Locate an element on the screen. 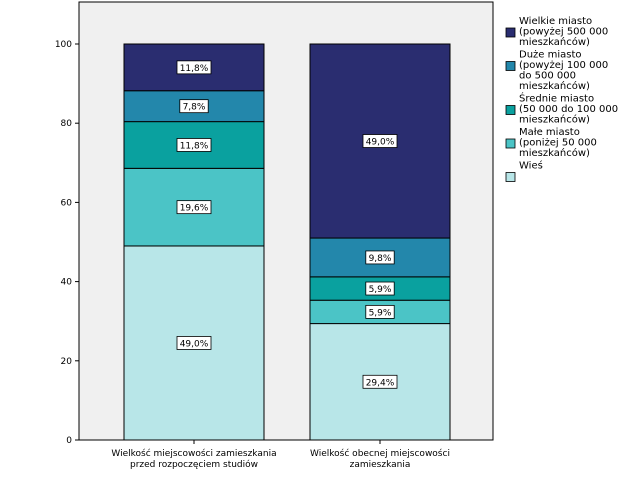 This screenshot has height=501, width=626. y-tick-label: 80 is located at coordinates (67, 124).